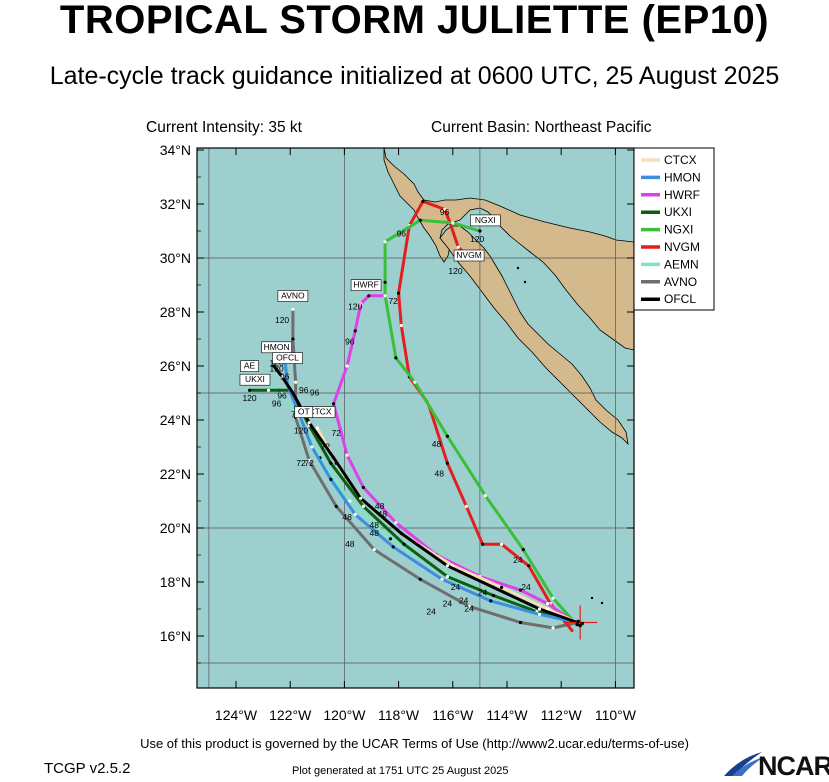 Image resolution: width=829 pixels, height=782 pixels. Describe the element at coordinates (319, 412) in the screenshot. I see `model-tag-label: CTCX` at that location.